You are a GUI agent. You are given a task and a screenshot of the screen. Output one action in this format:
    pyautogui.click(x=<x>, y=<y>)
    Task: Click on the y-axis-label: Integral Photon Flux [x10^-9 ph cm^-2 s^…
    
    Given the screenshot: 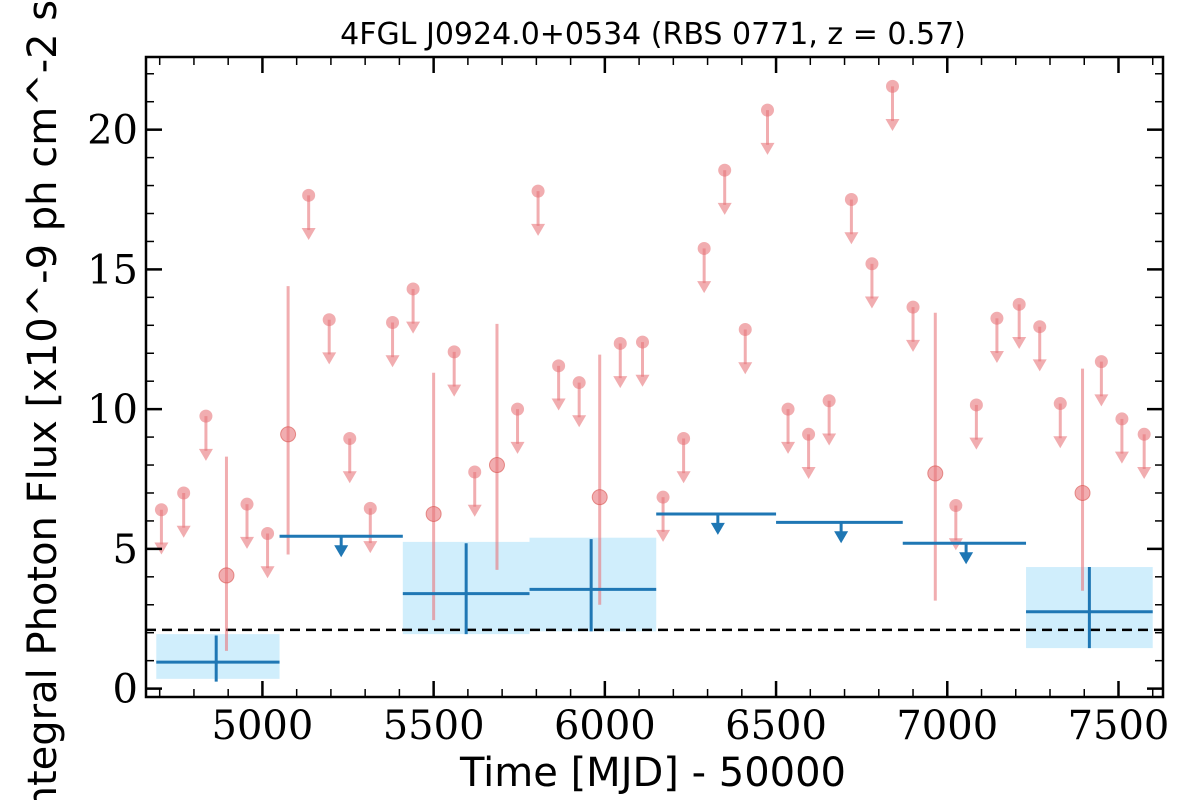 What is the action you would take?
    pyautogui.click(x=43, y=400)
    